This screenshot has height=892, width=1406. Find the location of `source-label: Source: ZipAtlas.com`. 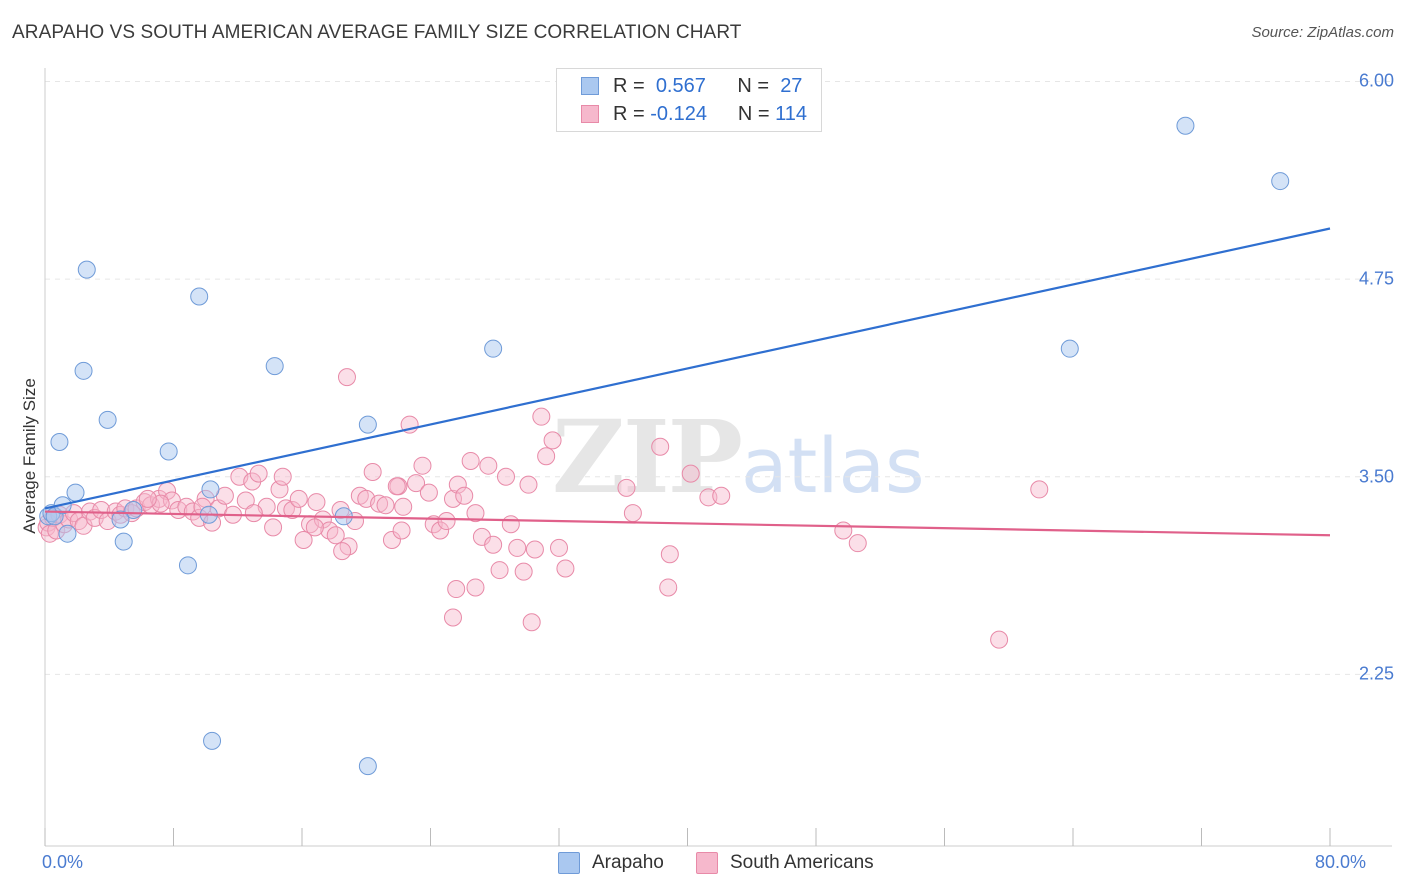

source-label: Source: ZipAtlas.com is located at coordinates (1322, 32).